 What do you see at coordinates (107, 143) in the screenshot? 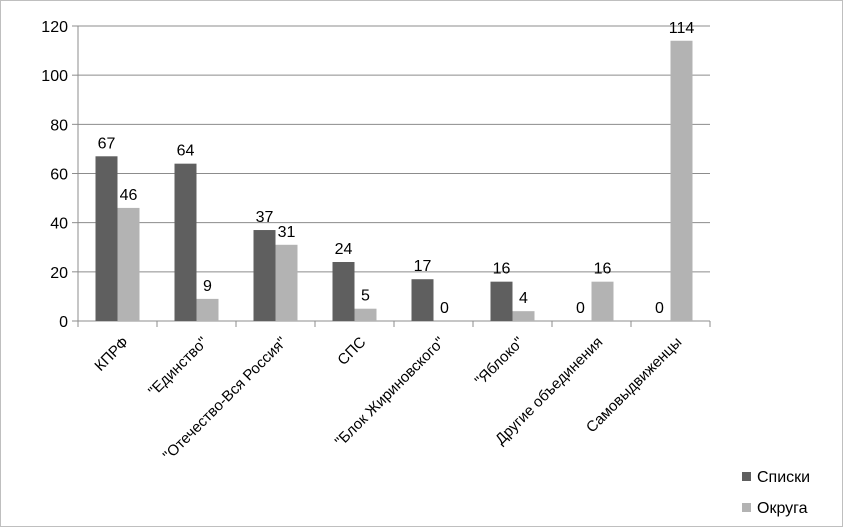
I see `data-label: 67` at bounding box center [107, 143].